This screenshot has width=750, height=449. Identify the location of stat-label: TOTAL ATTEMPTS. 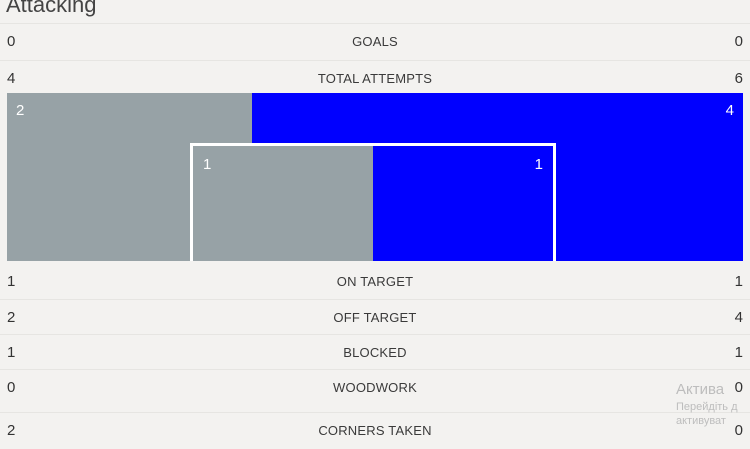
(375, 78).